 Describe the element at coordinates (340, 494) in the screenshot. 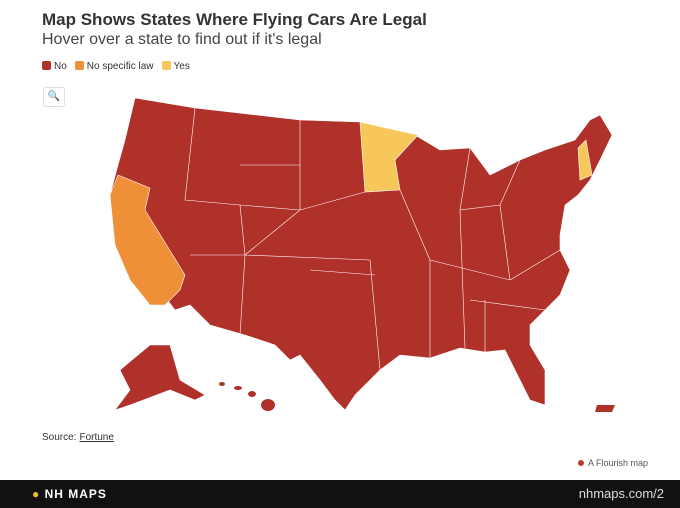

I see `footer: ● NH MAPS nhmaps.com/2` at that location.